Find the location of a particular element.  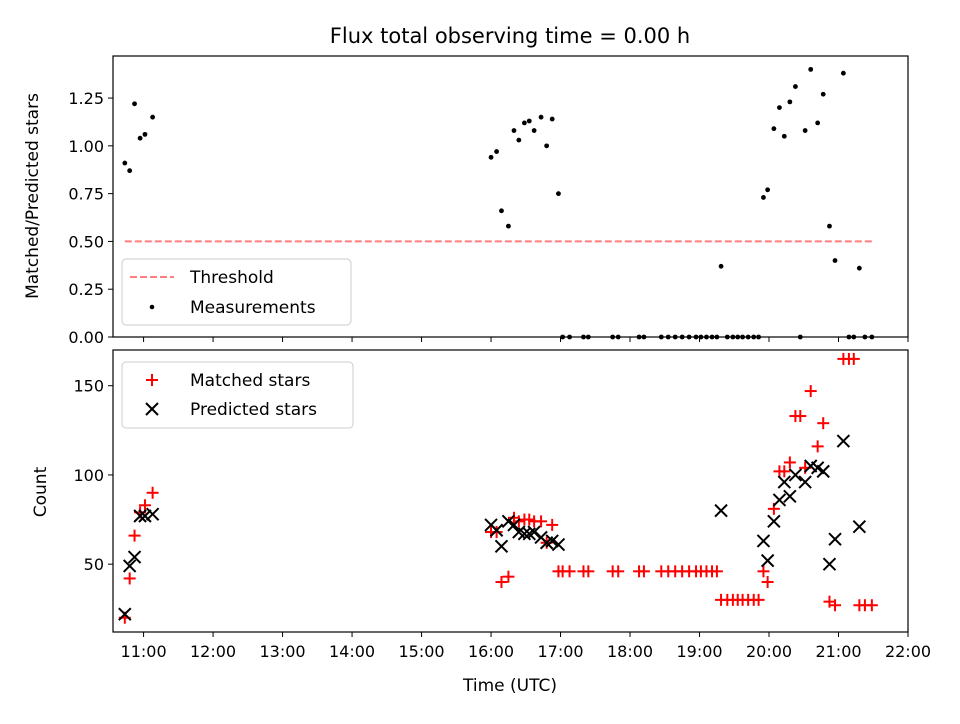

x-axis-label: Time (UTC) is located at coordinates (509, 686).